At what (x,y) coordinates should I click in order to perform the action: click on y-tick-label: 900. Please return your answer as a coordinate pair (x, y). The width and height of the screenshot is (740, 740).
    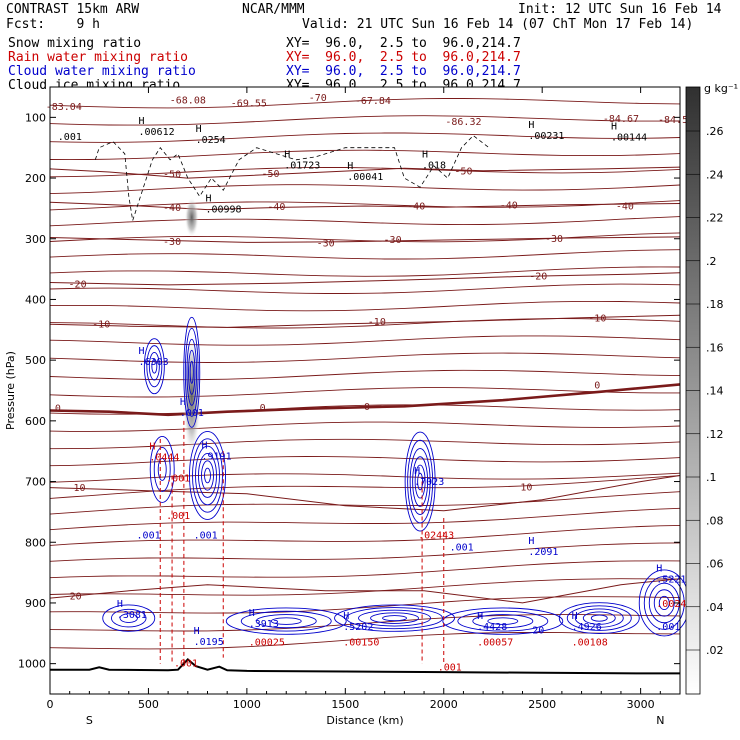
    Looking at the image, I should click on (35, 603).